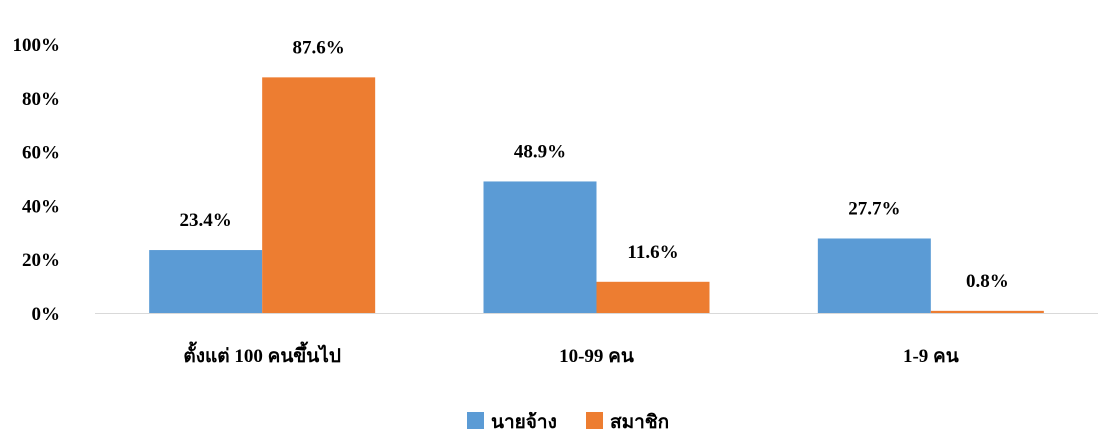  What do you see at coordinates (319, 47) in the screenshot?
I see `data-label: 87.6%` at bounding box center [319, 47].